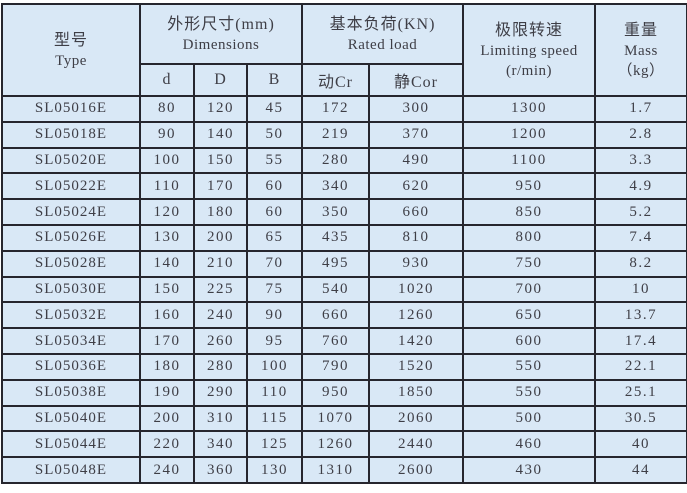 The image size is (687, 493). Describe the element at coordinates (640, 109) in the screenshot. I see `value-cell: 1.7` at that location.